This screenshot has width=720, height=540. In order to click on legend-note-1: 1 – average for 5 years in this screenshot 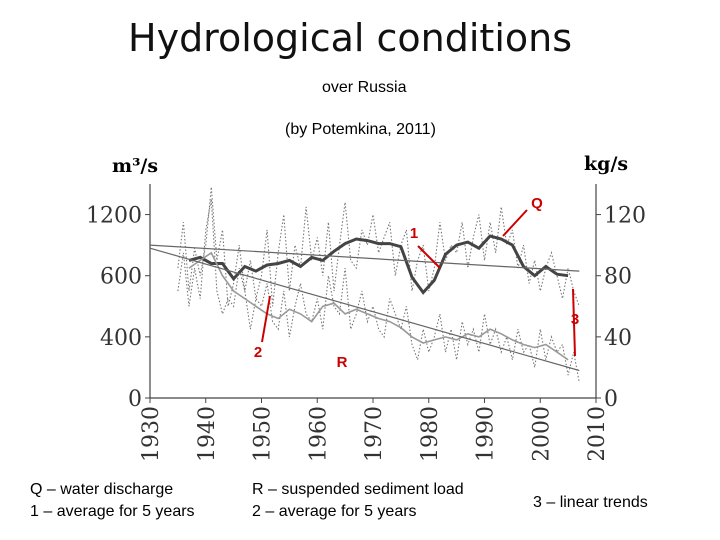, I will do `click(112, 511)`.